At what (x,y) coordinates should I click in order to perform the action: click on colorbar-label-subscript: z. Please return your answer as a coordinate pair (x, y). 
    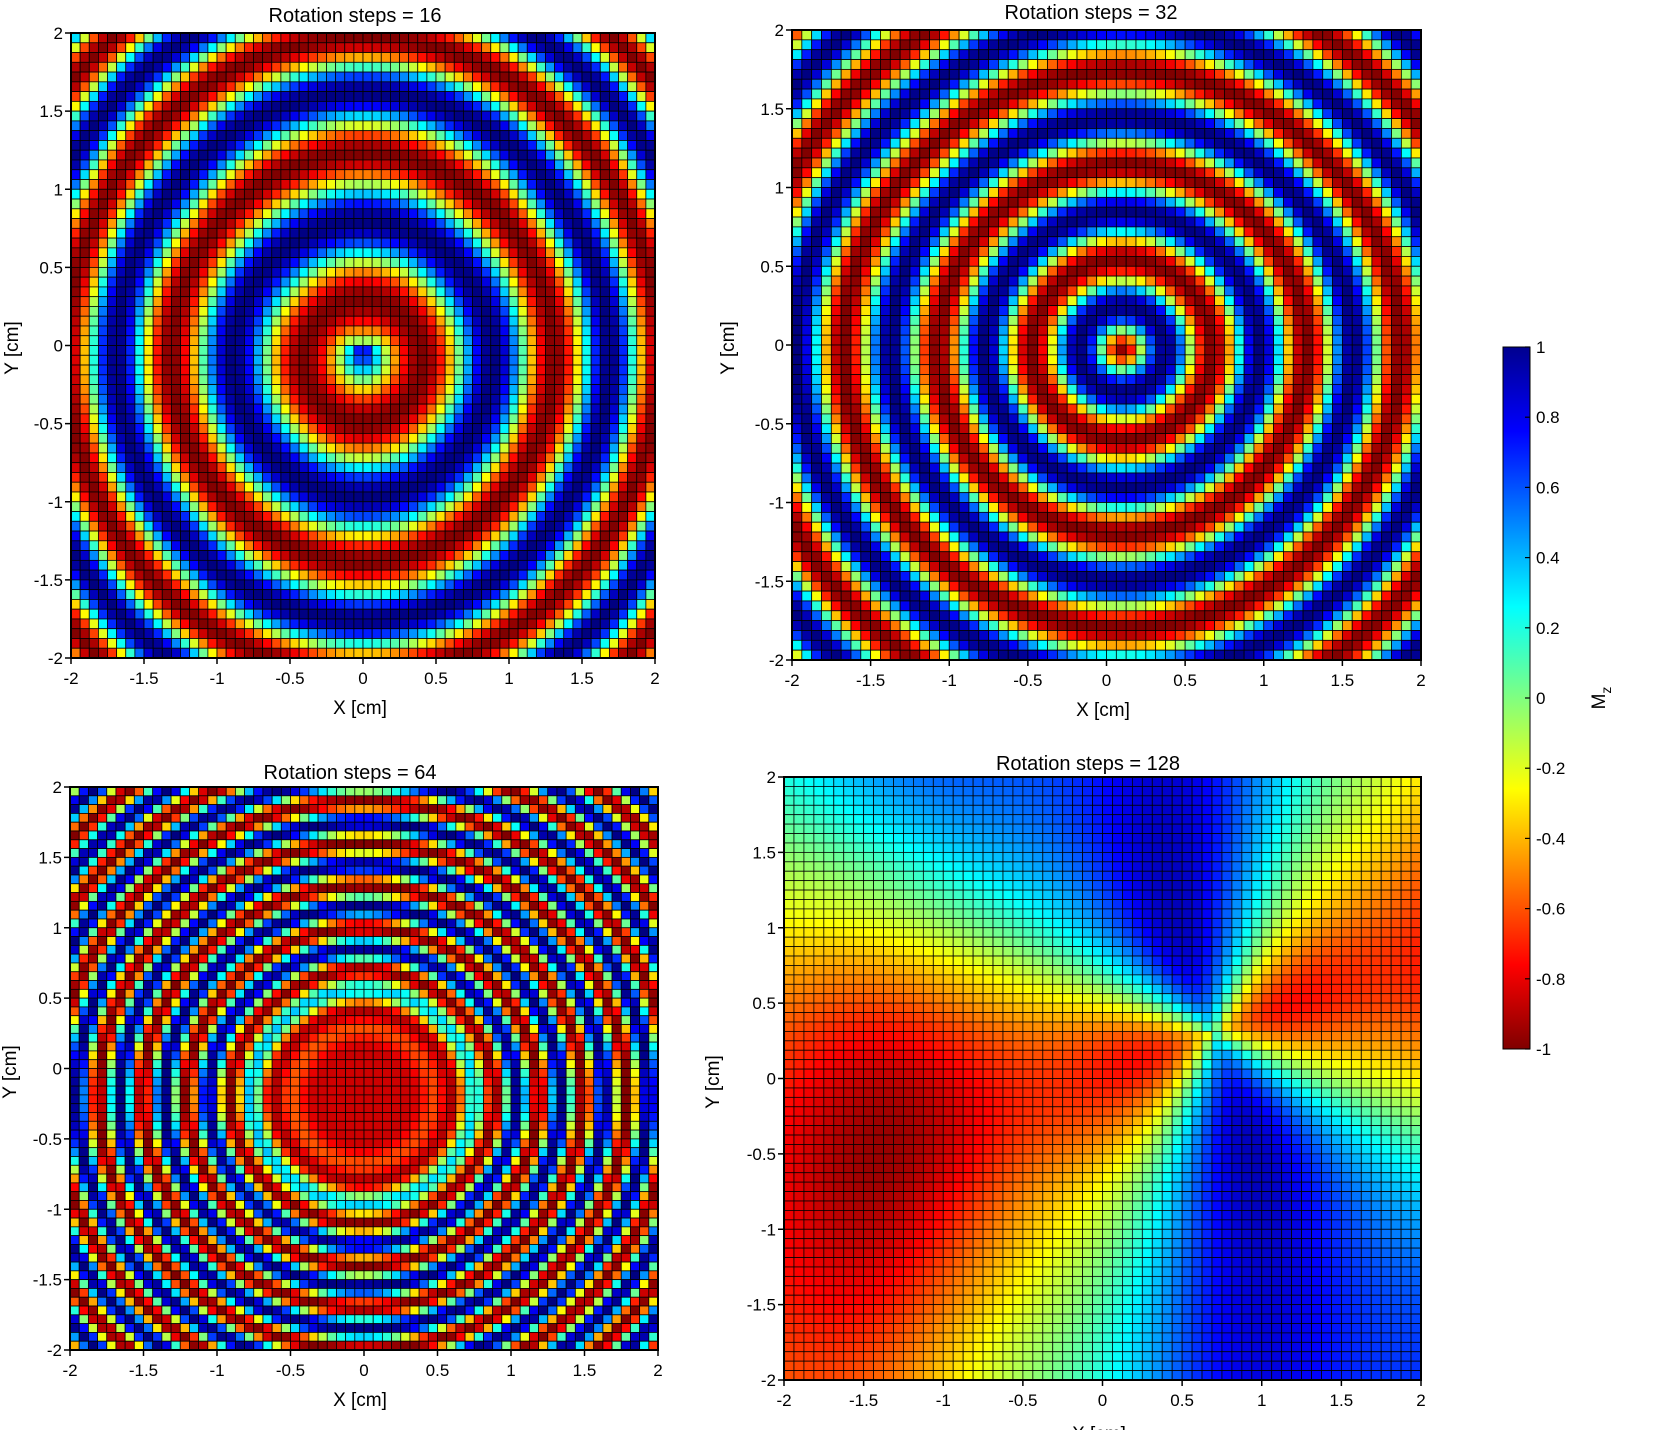
    Looking at the image, I should click on (1606, 690).